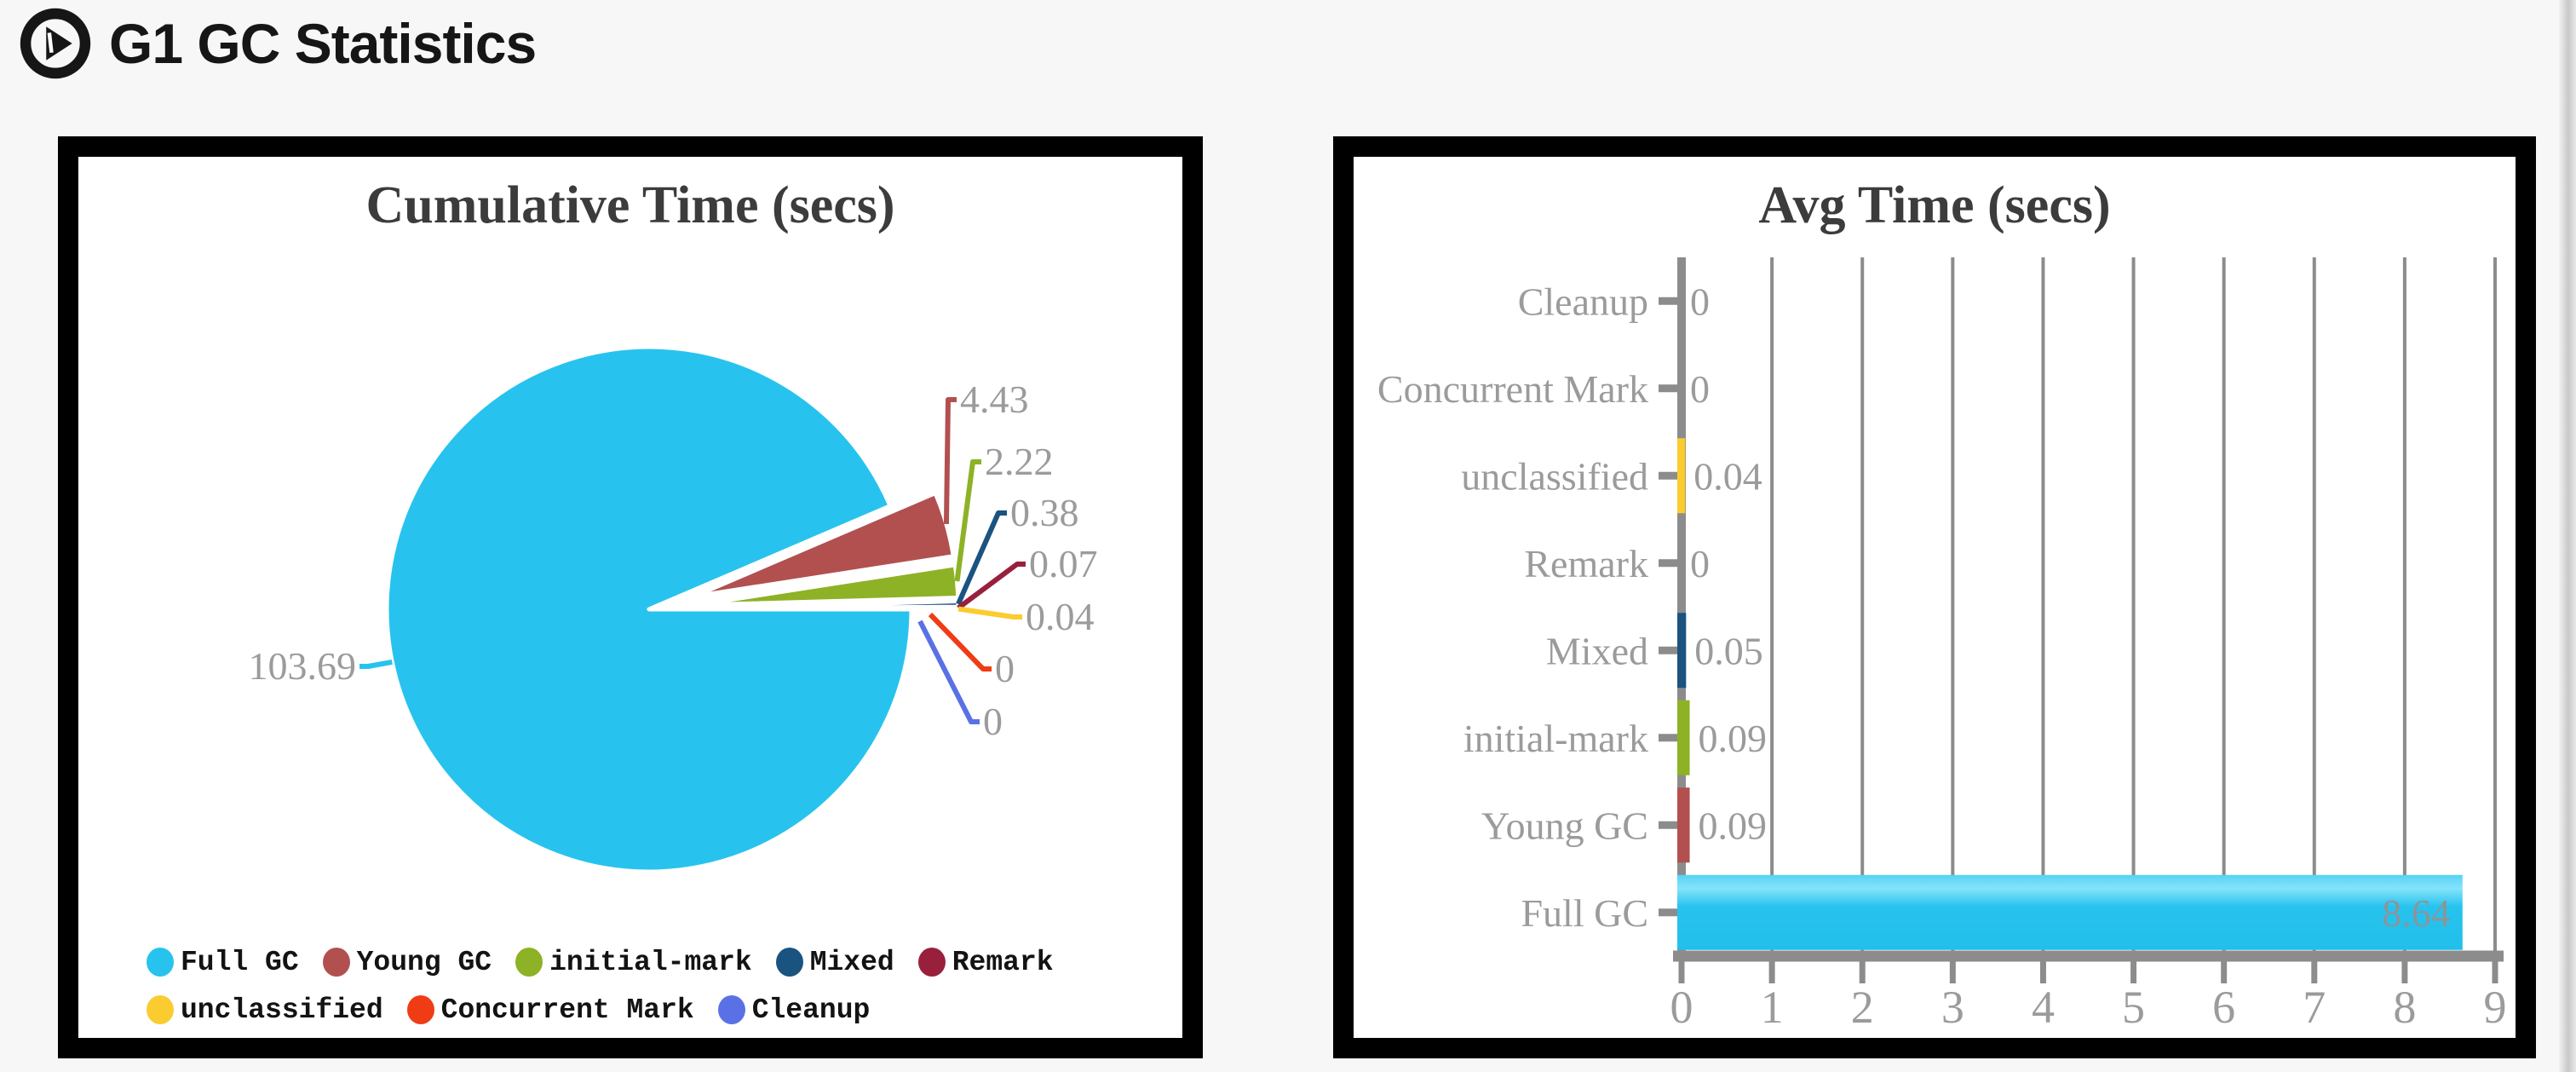 Image resolution: width=2576 pixels, height=1072 pixels. What do you see at coordinates (1060, 616) in the screenshot?
I see `pie-value-label-unclassified: 0.04` at bounding box center [1060, 616].